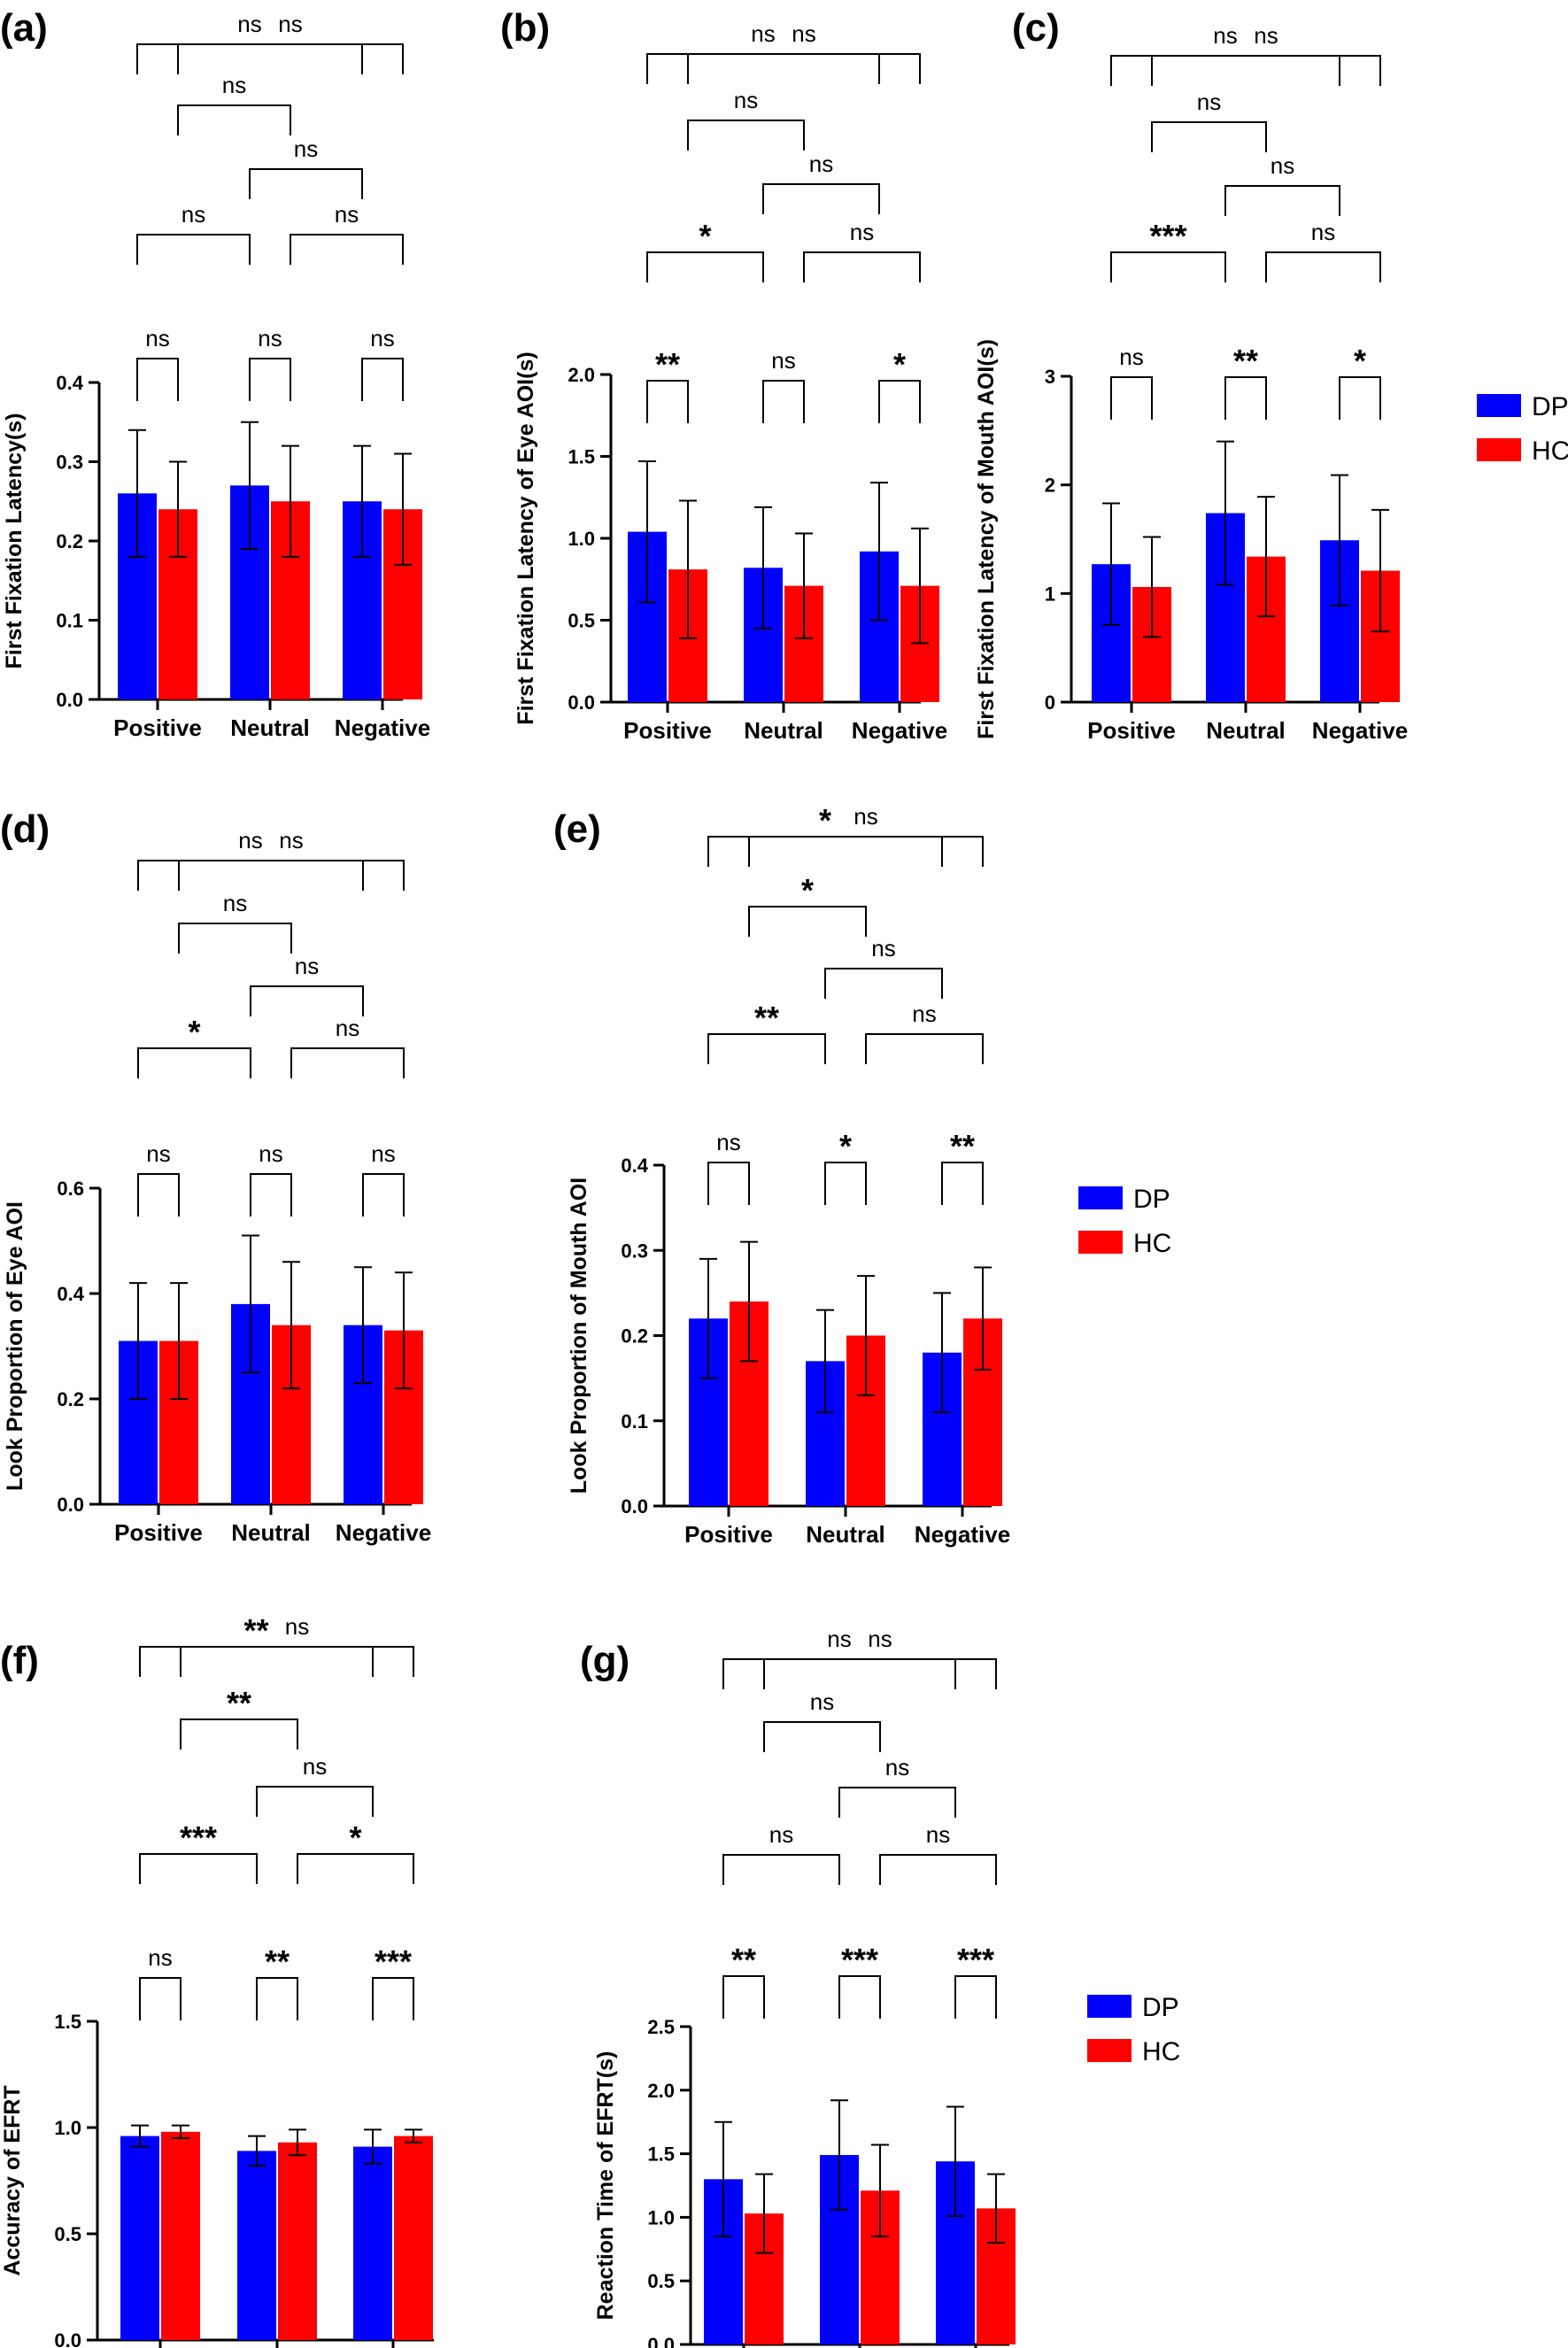 The image size is (1568, 2348). Describe the element at coordinates (1125, 1221) in the screenshot. I see `legend: DP HC` at that location.